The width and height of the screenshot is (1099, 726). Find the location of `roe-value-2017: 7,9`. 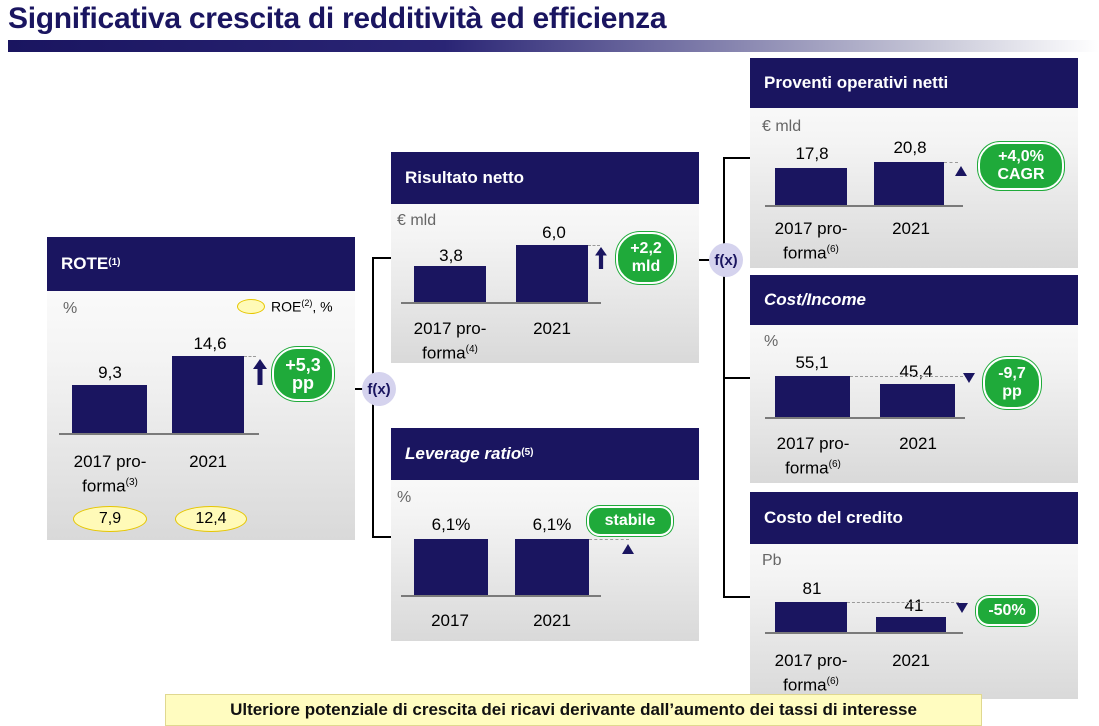

roe-value-2017: 7,9 is located at coordinates (110, 519).